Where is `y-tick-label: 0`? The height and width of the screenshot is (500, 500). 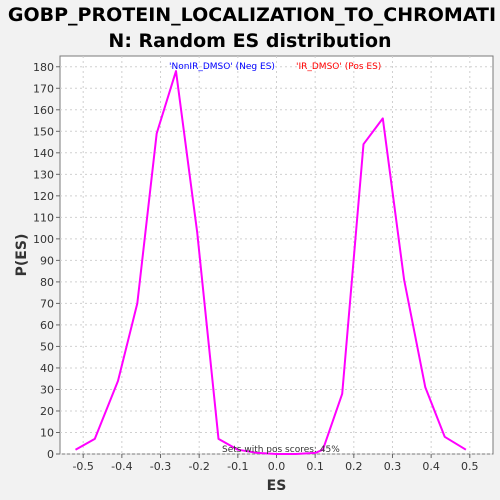
y-tick-label: 0 is located at coordinates (50, 454).